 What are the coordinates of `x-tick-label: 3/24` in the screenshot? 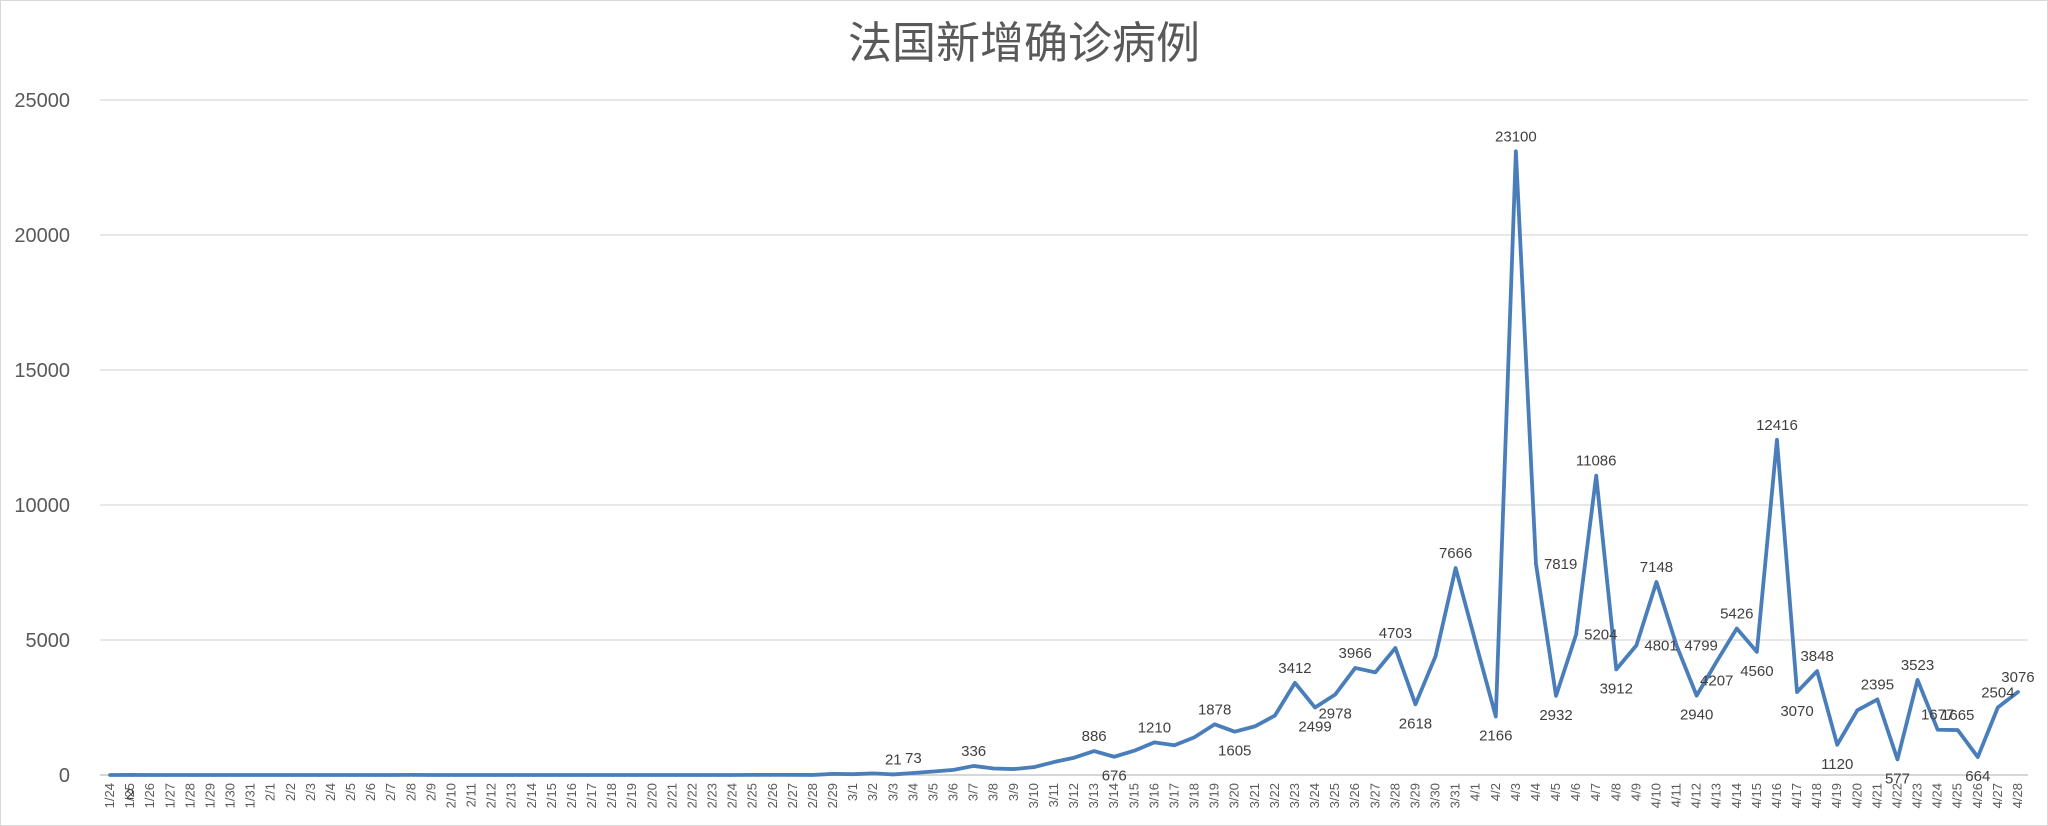 It's located at (1314, 795).